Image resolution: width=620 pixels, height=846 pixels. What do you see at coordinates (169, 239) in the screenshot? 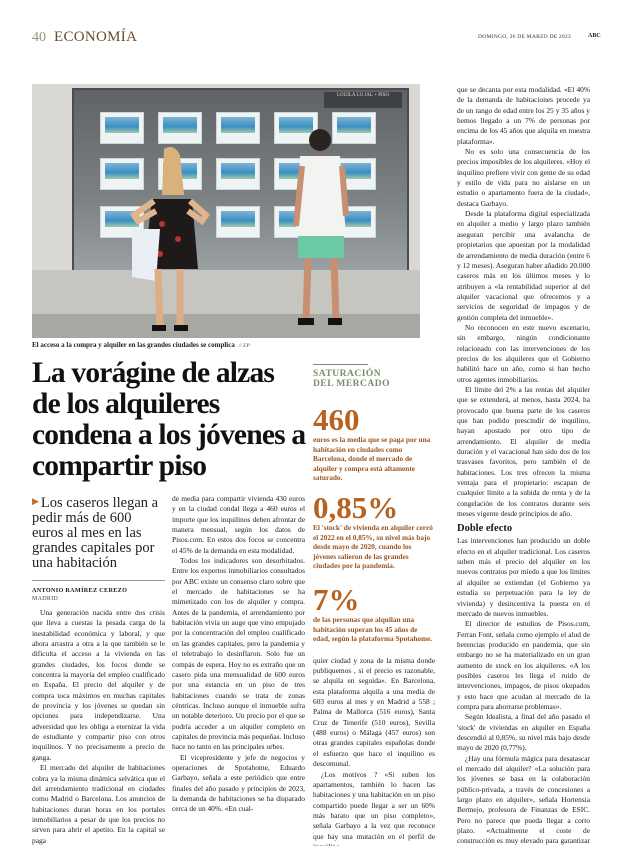
I see `woman-figure` at bounding box center [169, 239].